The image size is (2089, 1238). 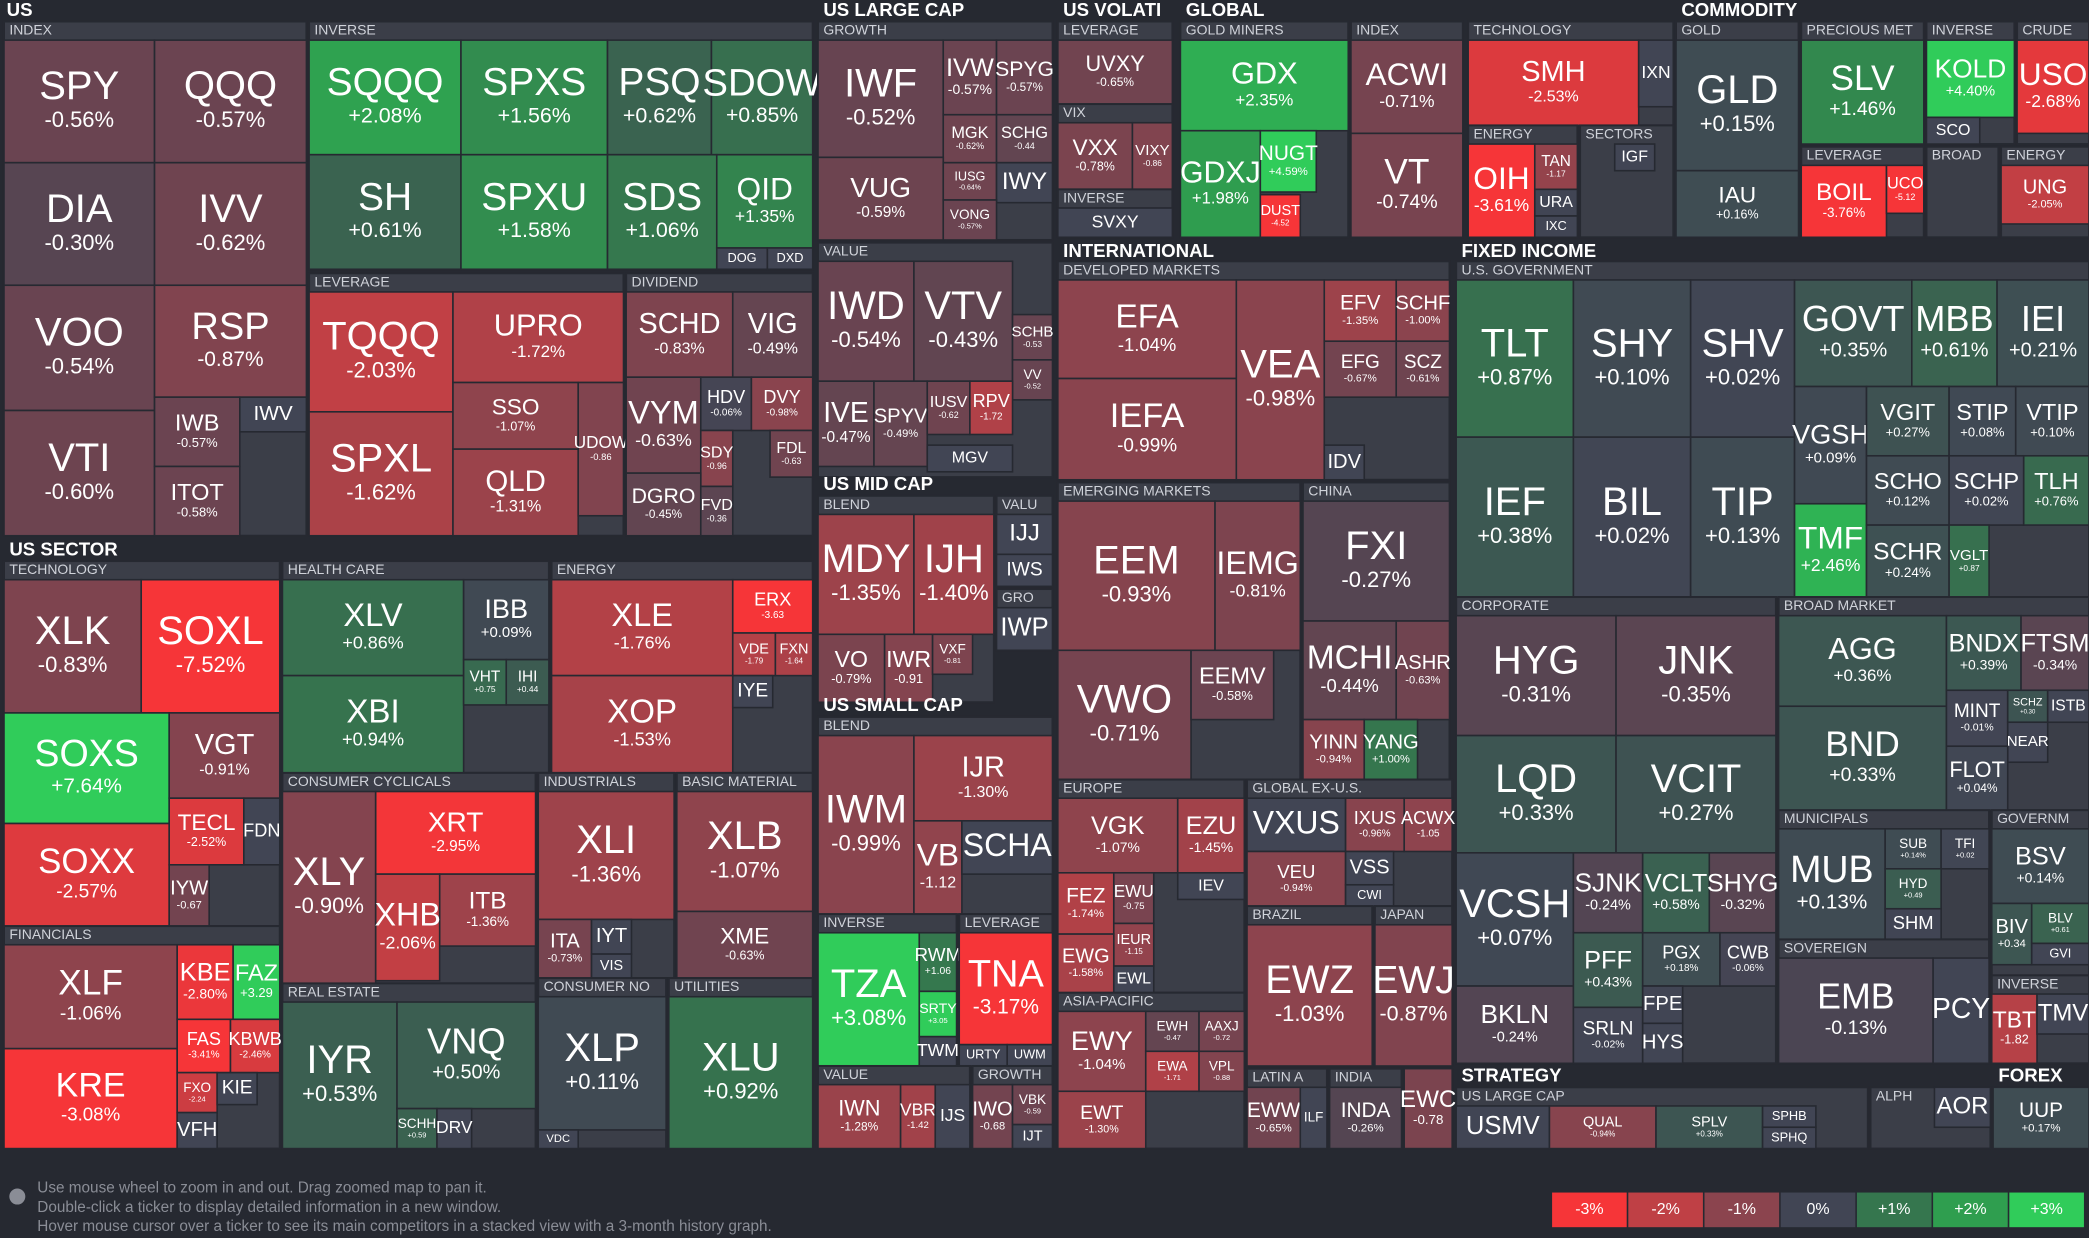 I want to click on ticker: AOR, so click(x=1962, y=1106).